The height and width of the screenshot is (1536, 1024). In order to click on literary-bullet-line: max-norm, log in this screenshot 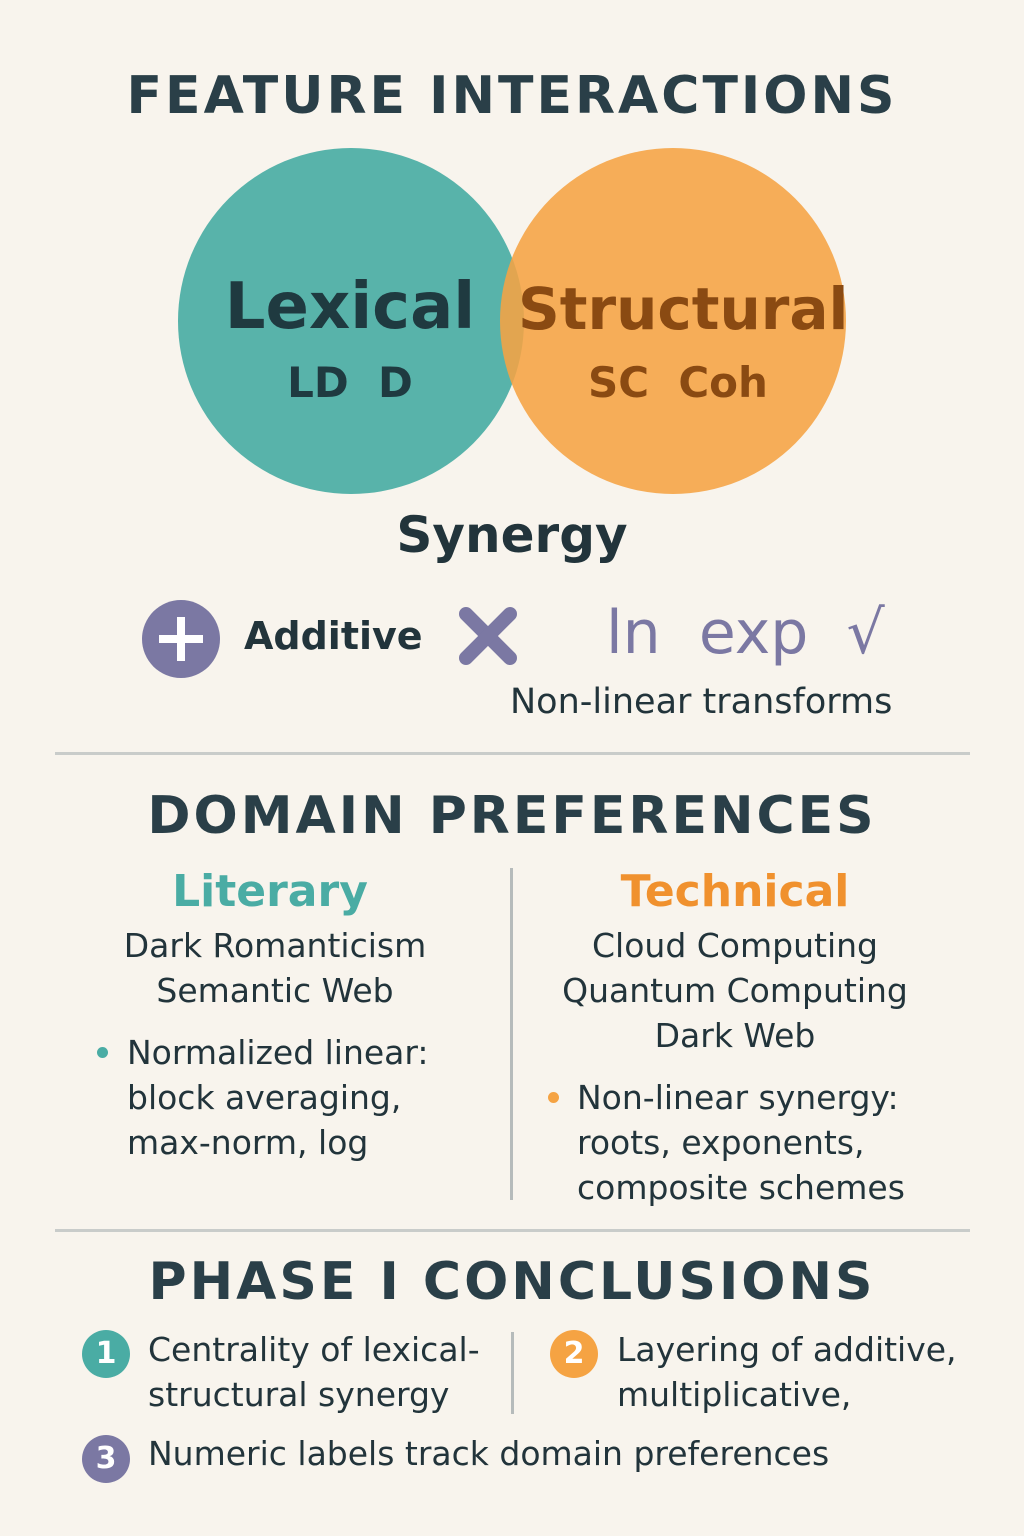, I will do `click(248, 1142)`.